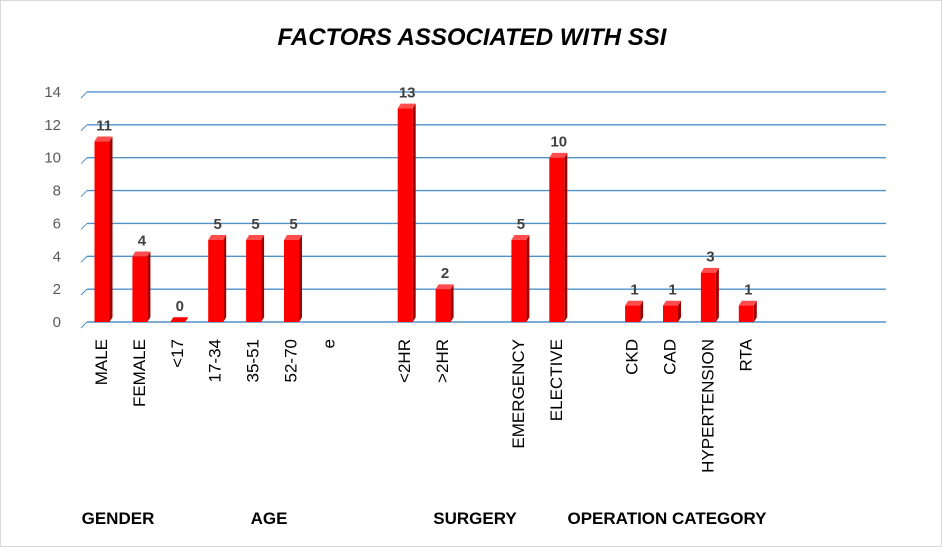 This screenshot has width=942, height=547. Describe the element at coordinates (518, 394) in the screenshot. I see `category-label: EMERGENCY` at that location.